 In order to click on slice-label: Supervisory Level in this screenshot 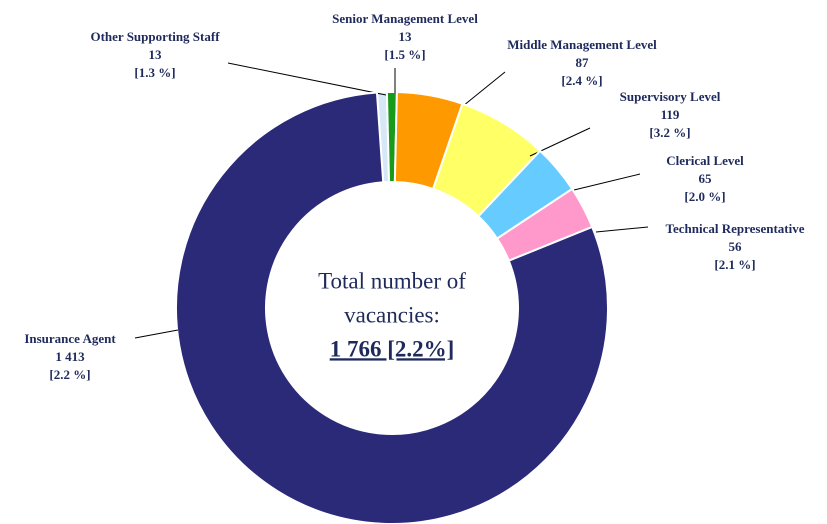, I will do `click(670, 96)`.